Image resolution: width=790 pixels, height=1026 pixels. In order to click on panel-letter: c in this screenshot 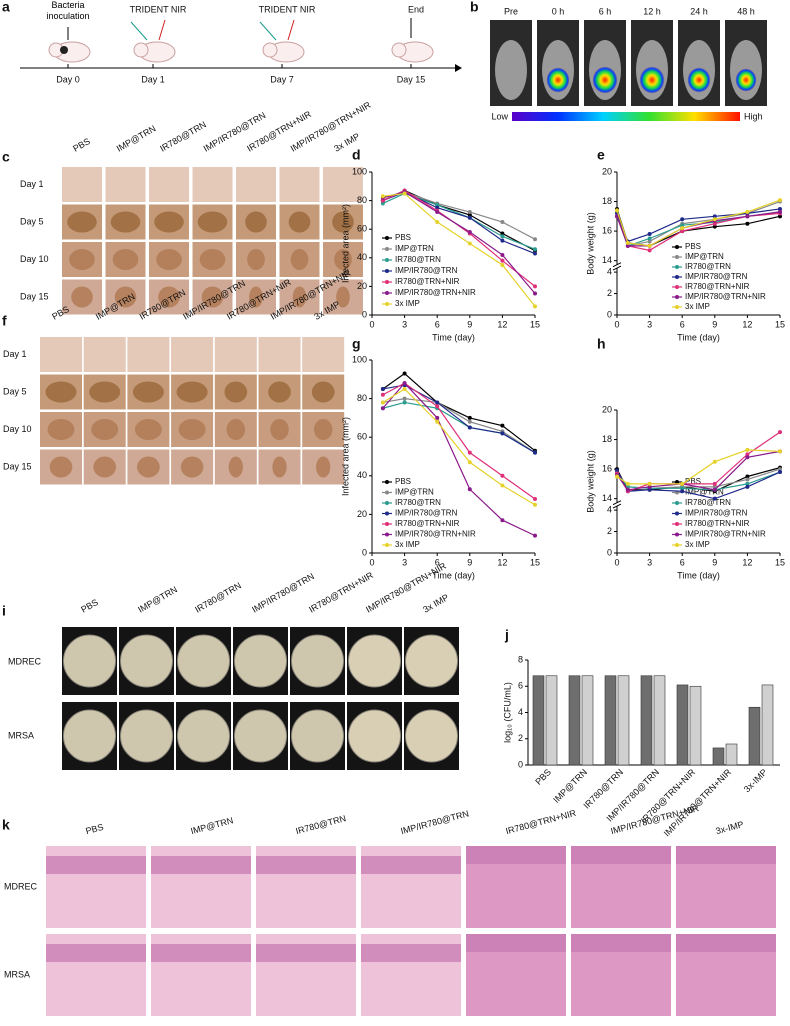, I will do `click(6, 157)`.